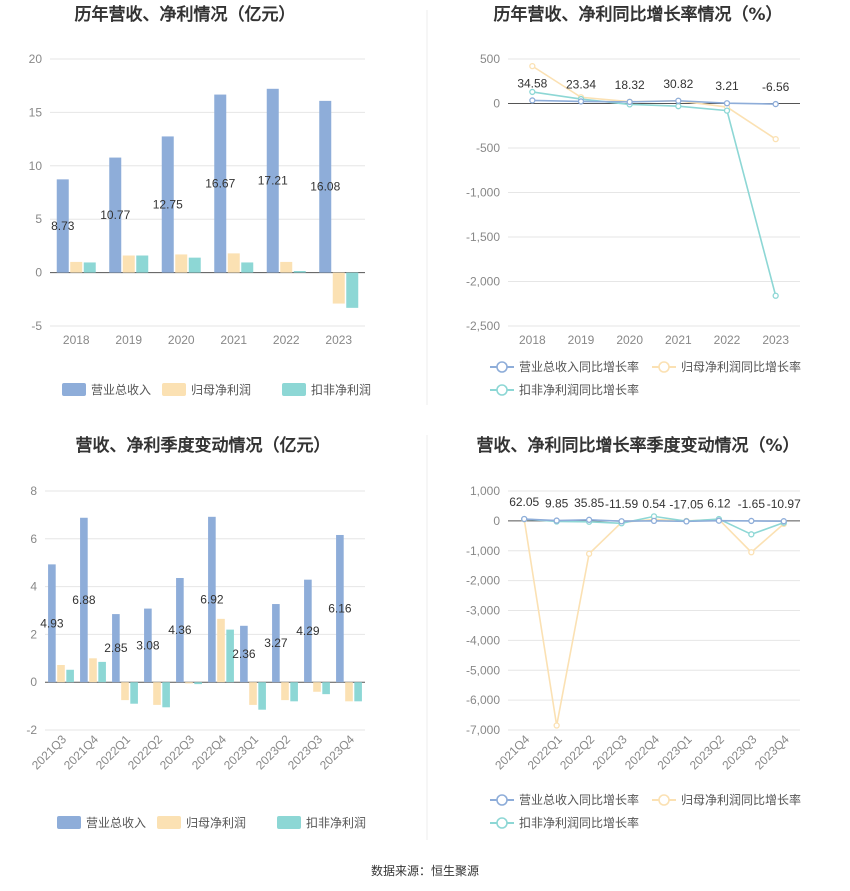  What do you see at coordinates (581, 84) in the screenshot?
I see `chart2-data-label: 23.34` at bounding box center [581, 84].